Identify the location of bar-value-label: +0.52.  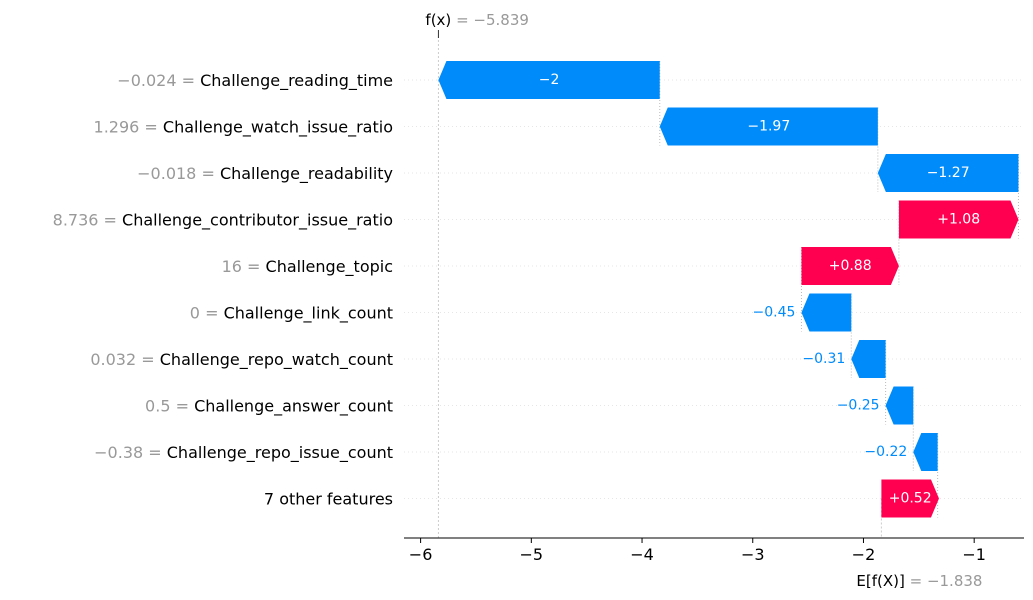
(910, 499).